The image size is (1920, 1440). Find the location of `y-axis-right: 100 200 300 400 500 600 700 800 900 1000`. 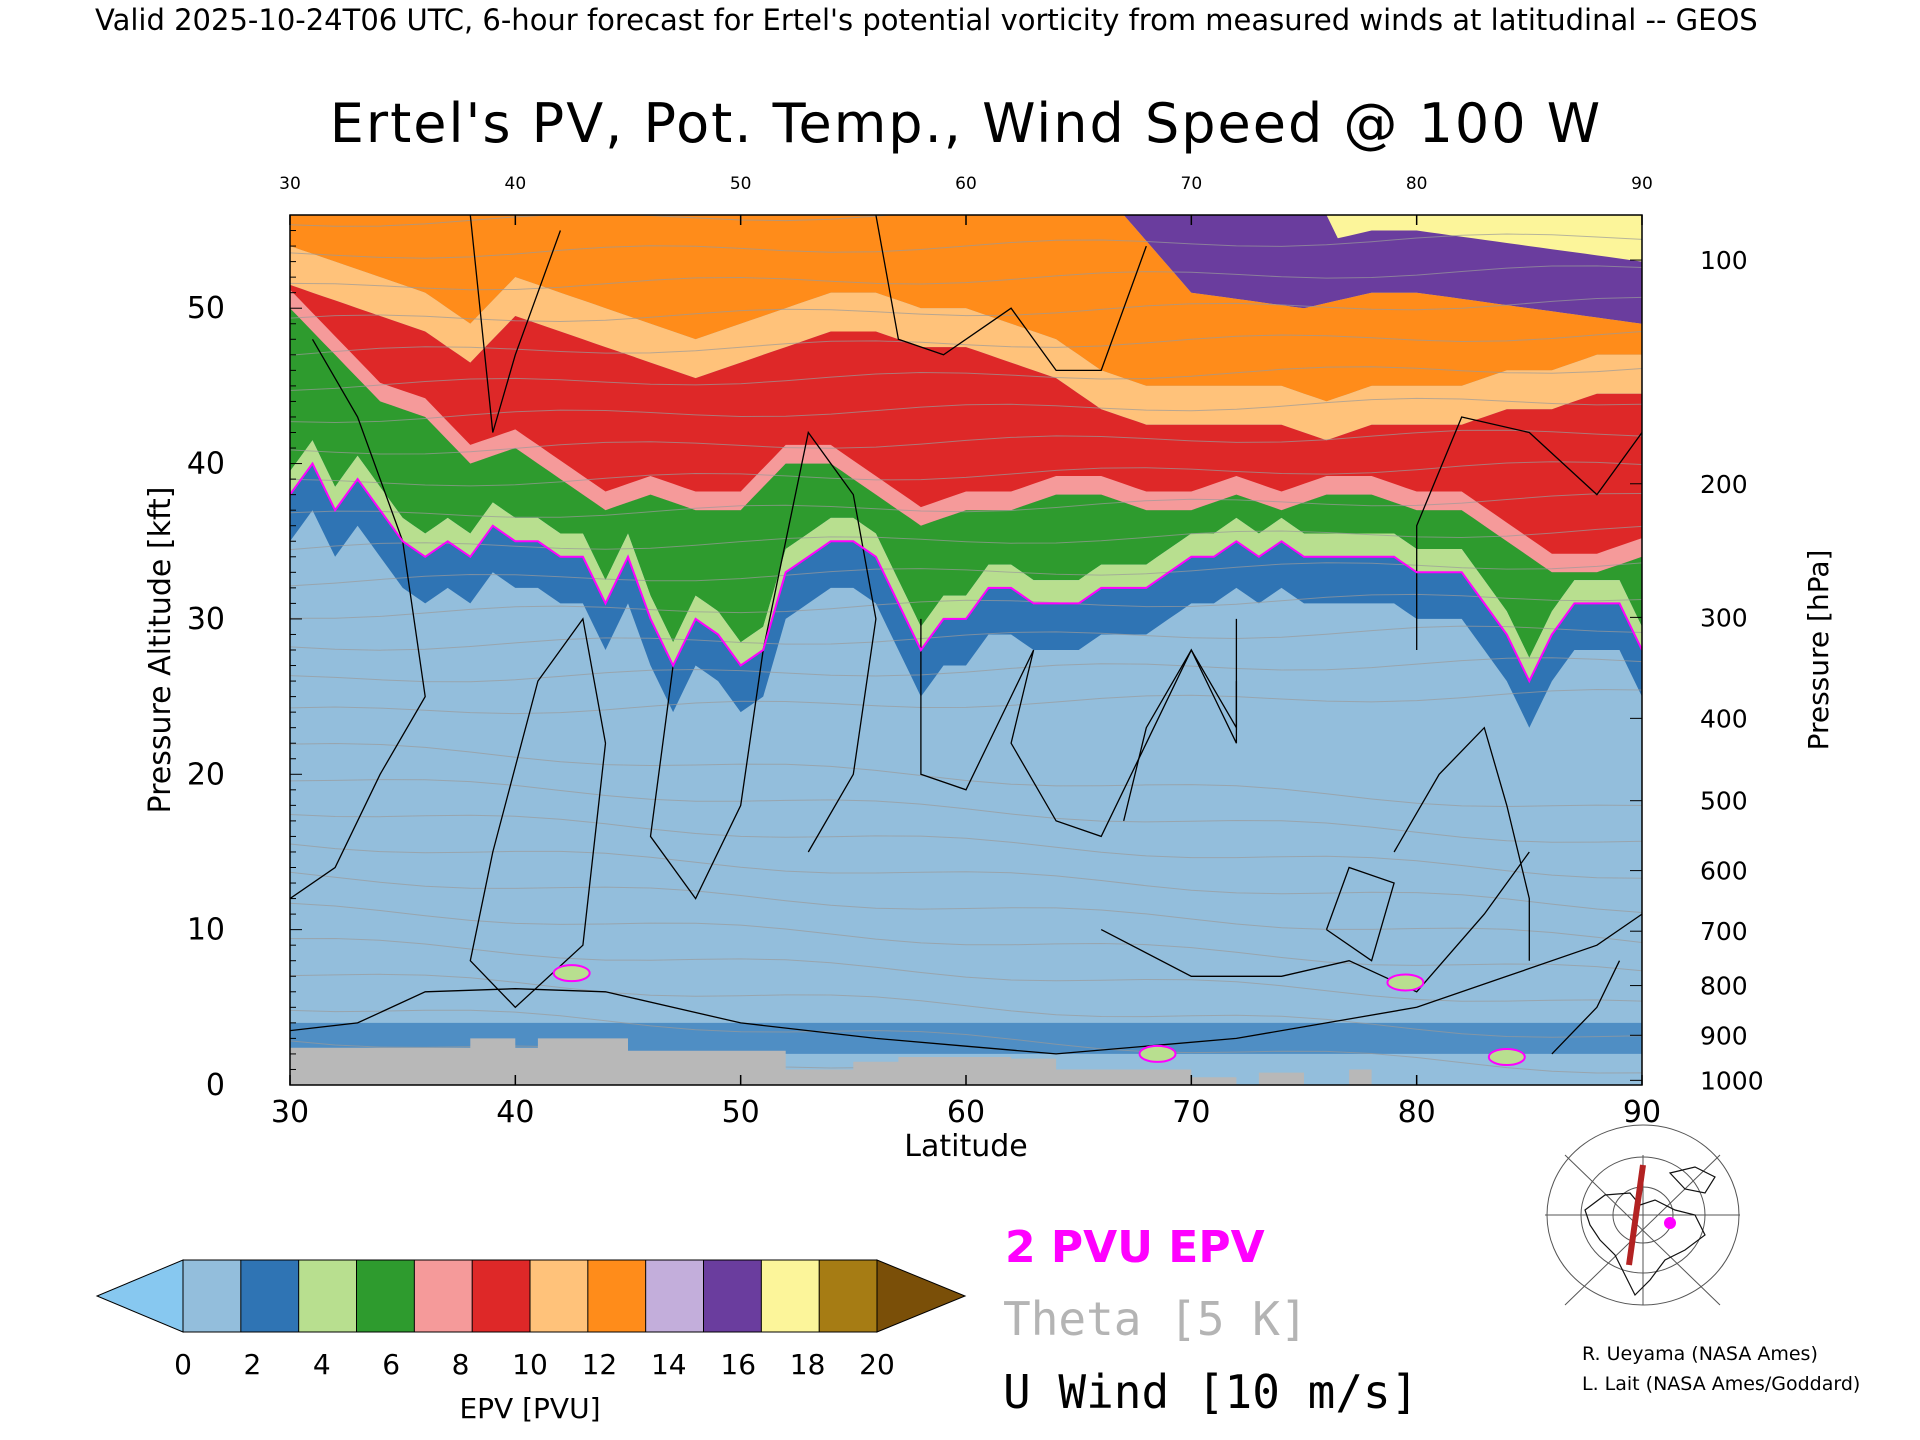

y-axis-right: 100 200 300 400 500 600 700 800 900 1000 is located at coordinates (1697, 670).